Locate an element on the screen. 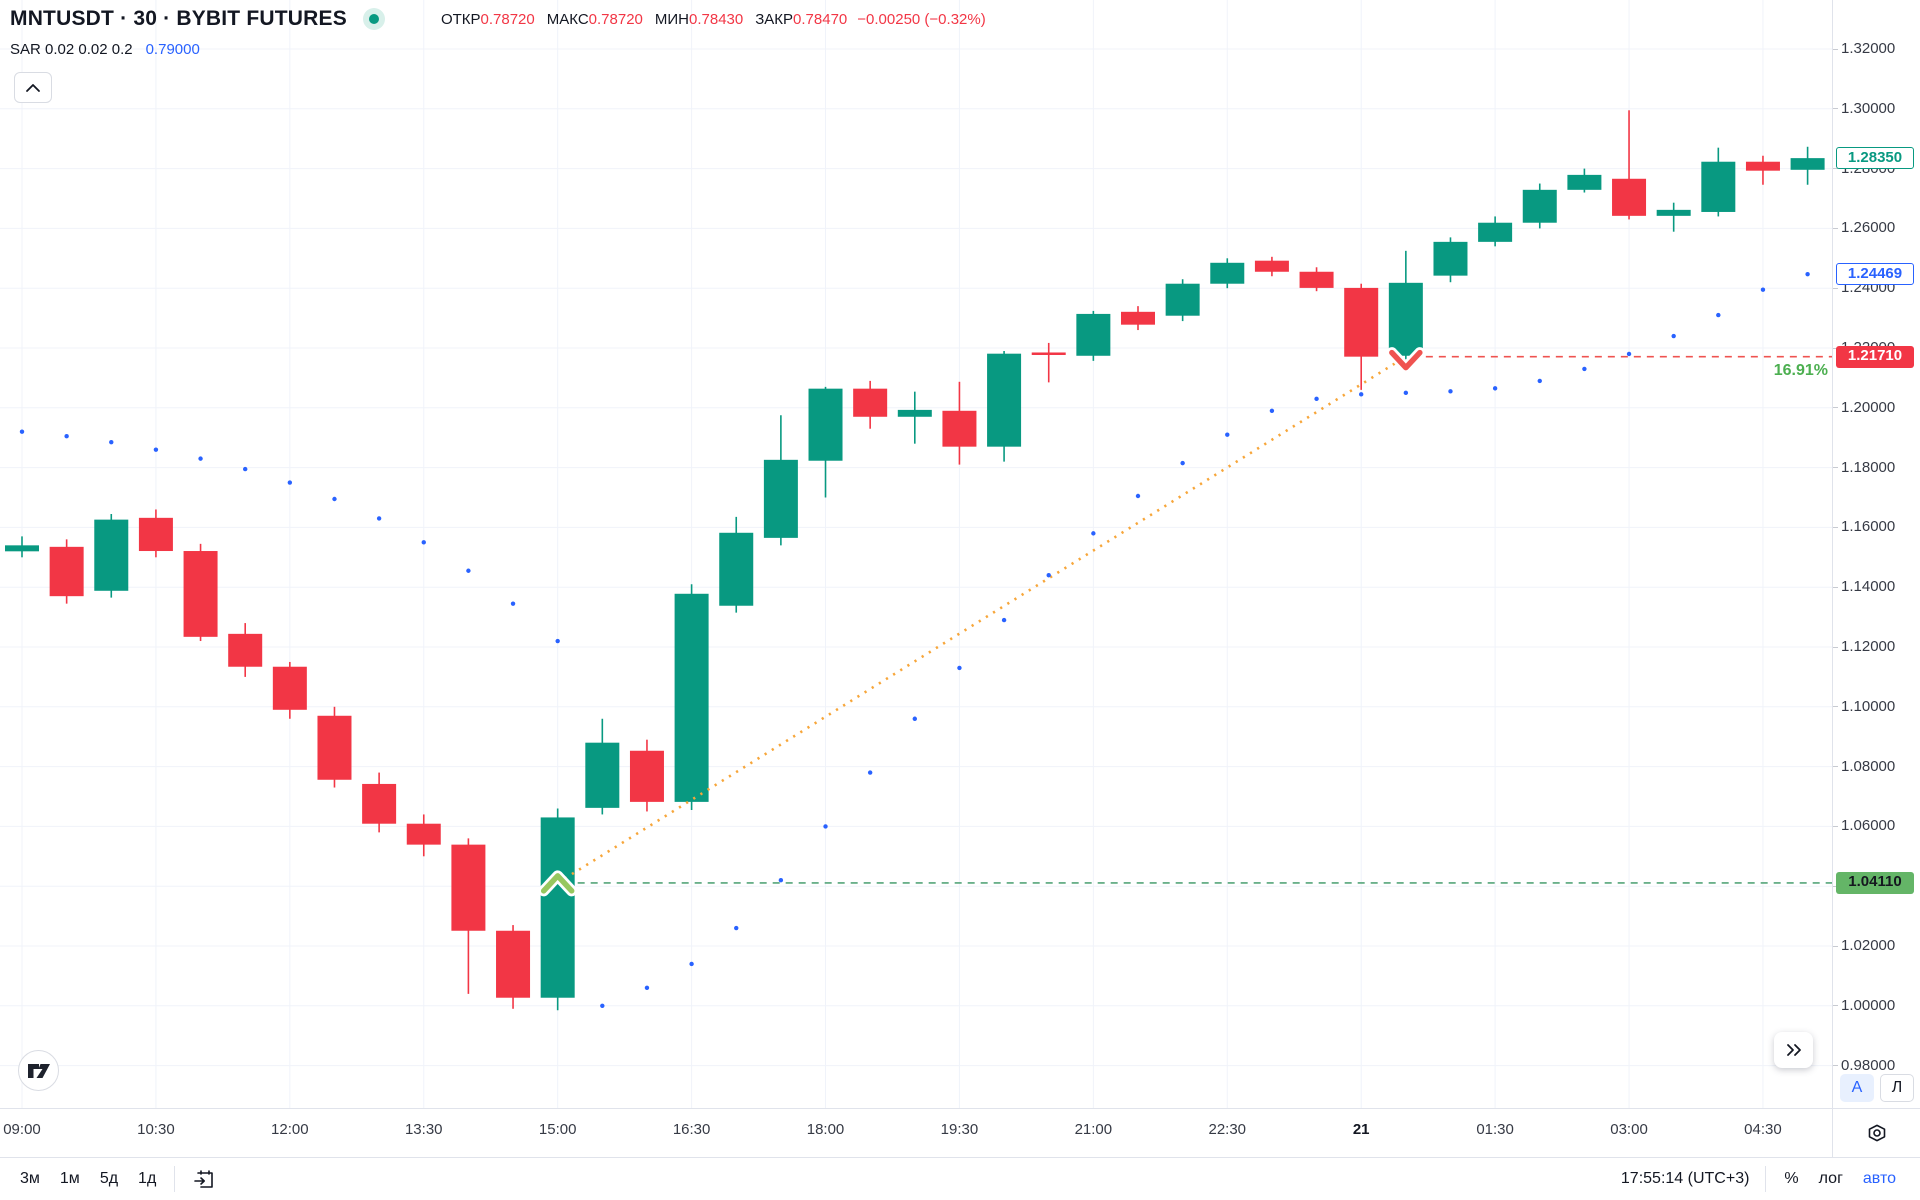 The image size is (1920, 1200). price-tick-label: 1.08000 is located at coordinates (1868, 766).